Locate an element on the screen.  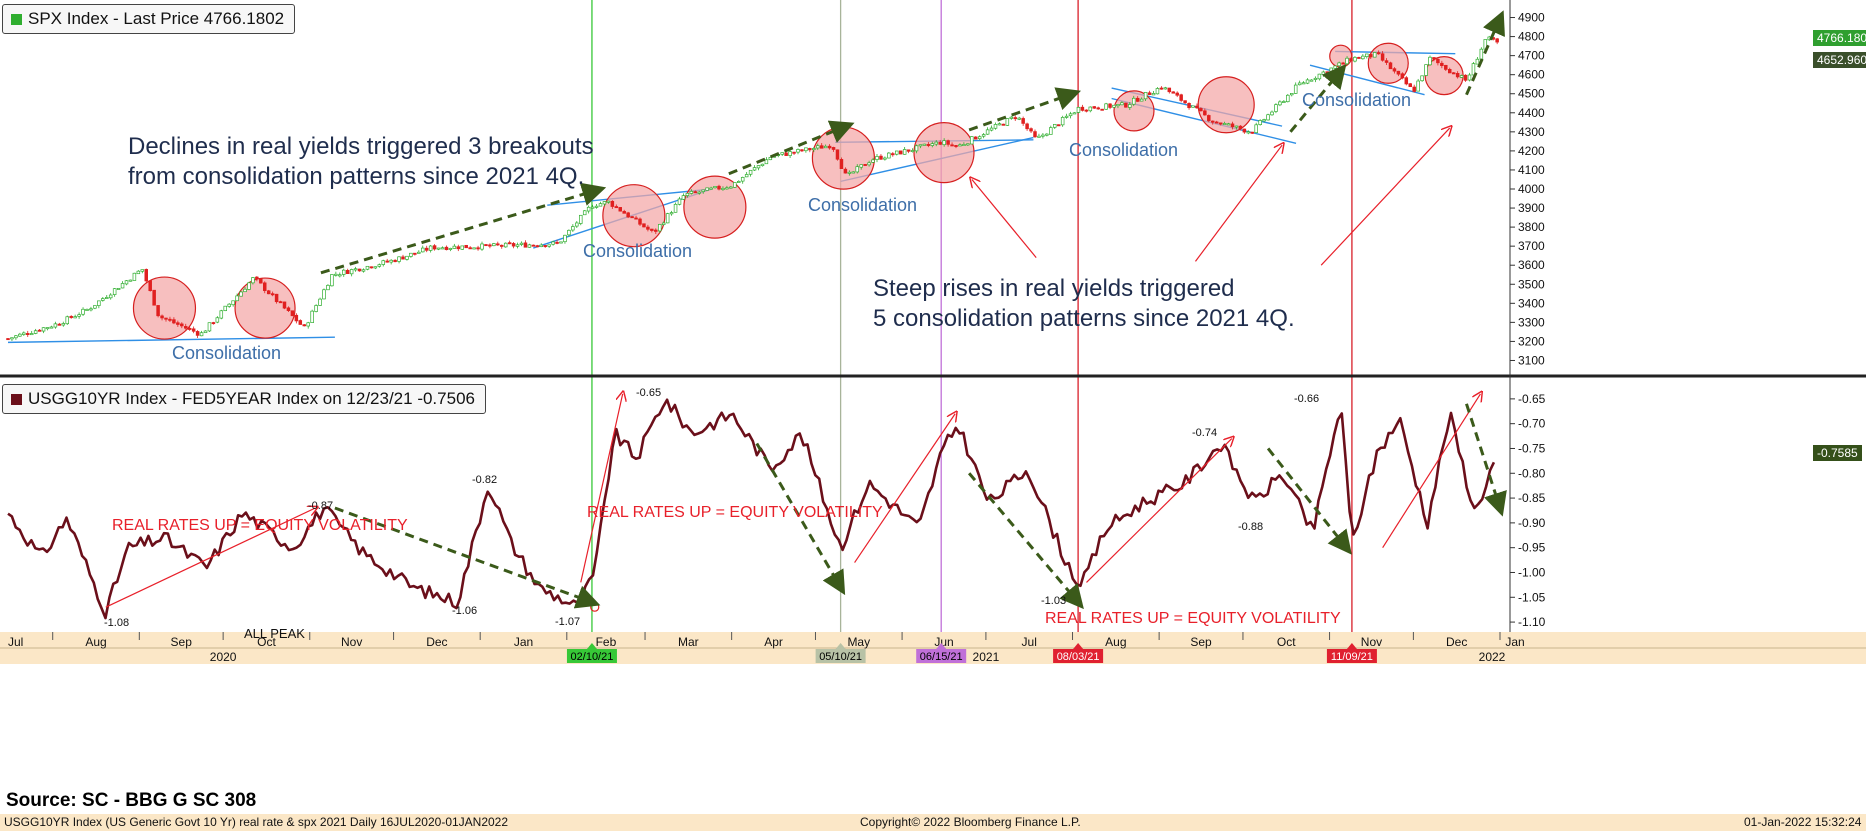
reference-price-tag: 4652.9604 is located at coordinates (1839, 60).